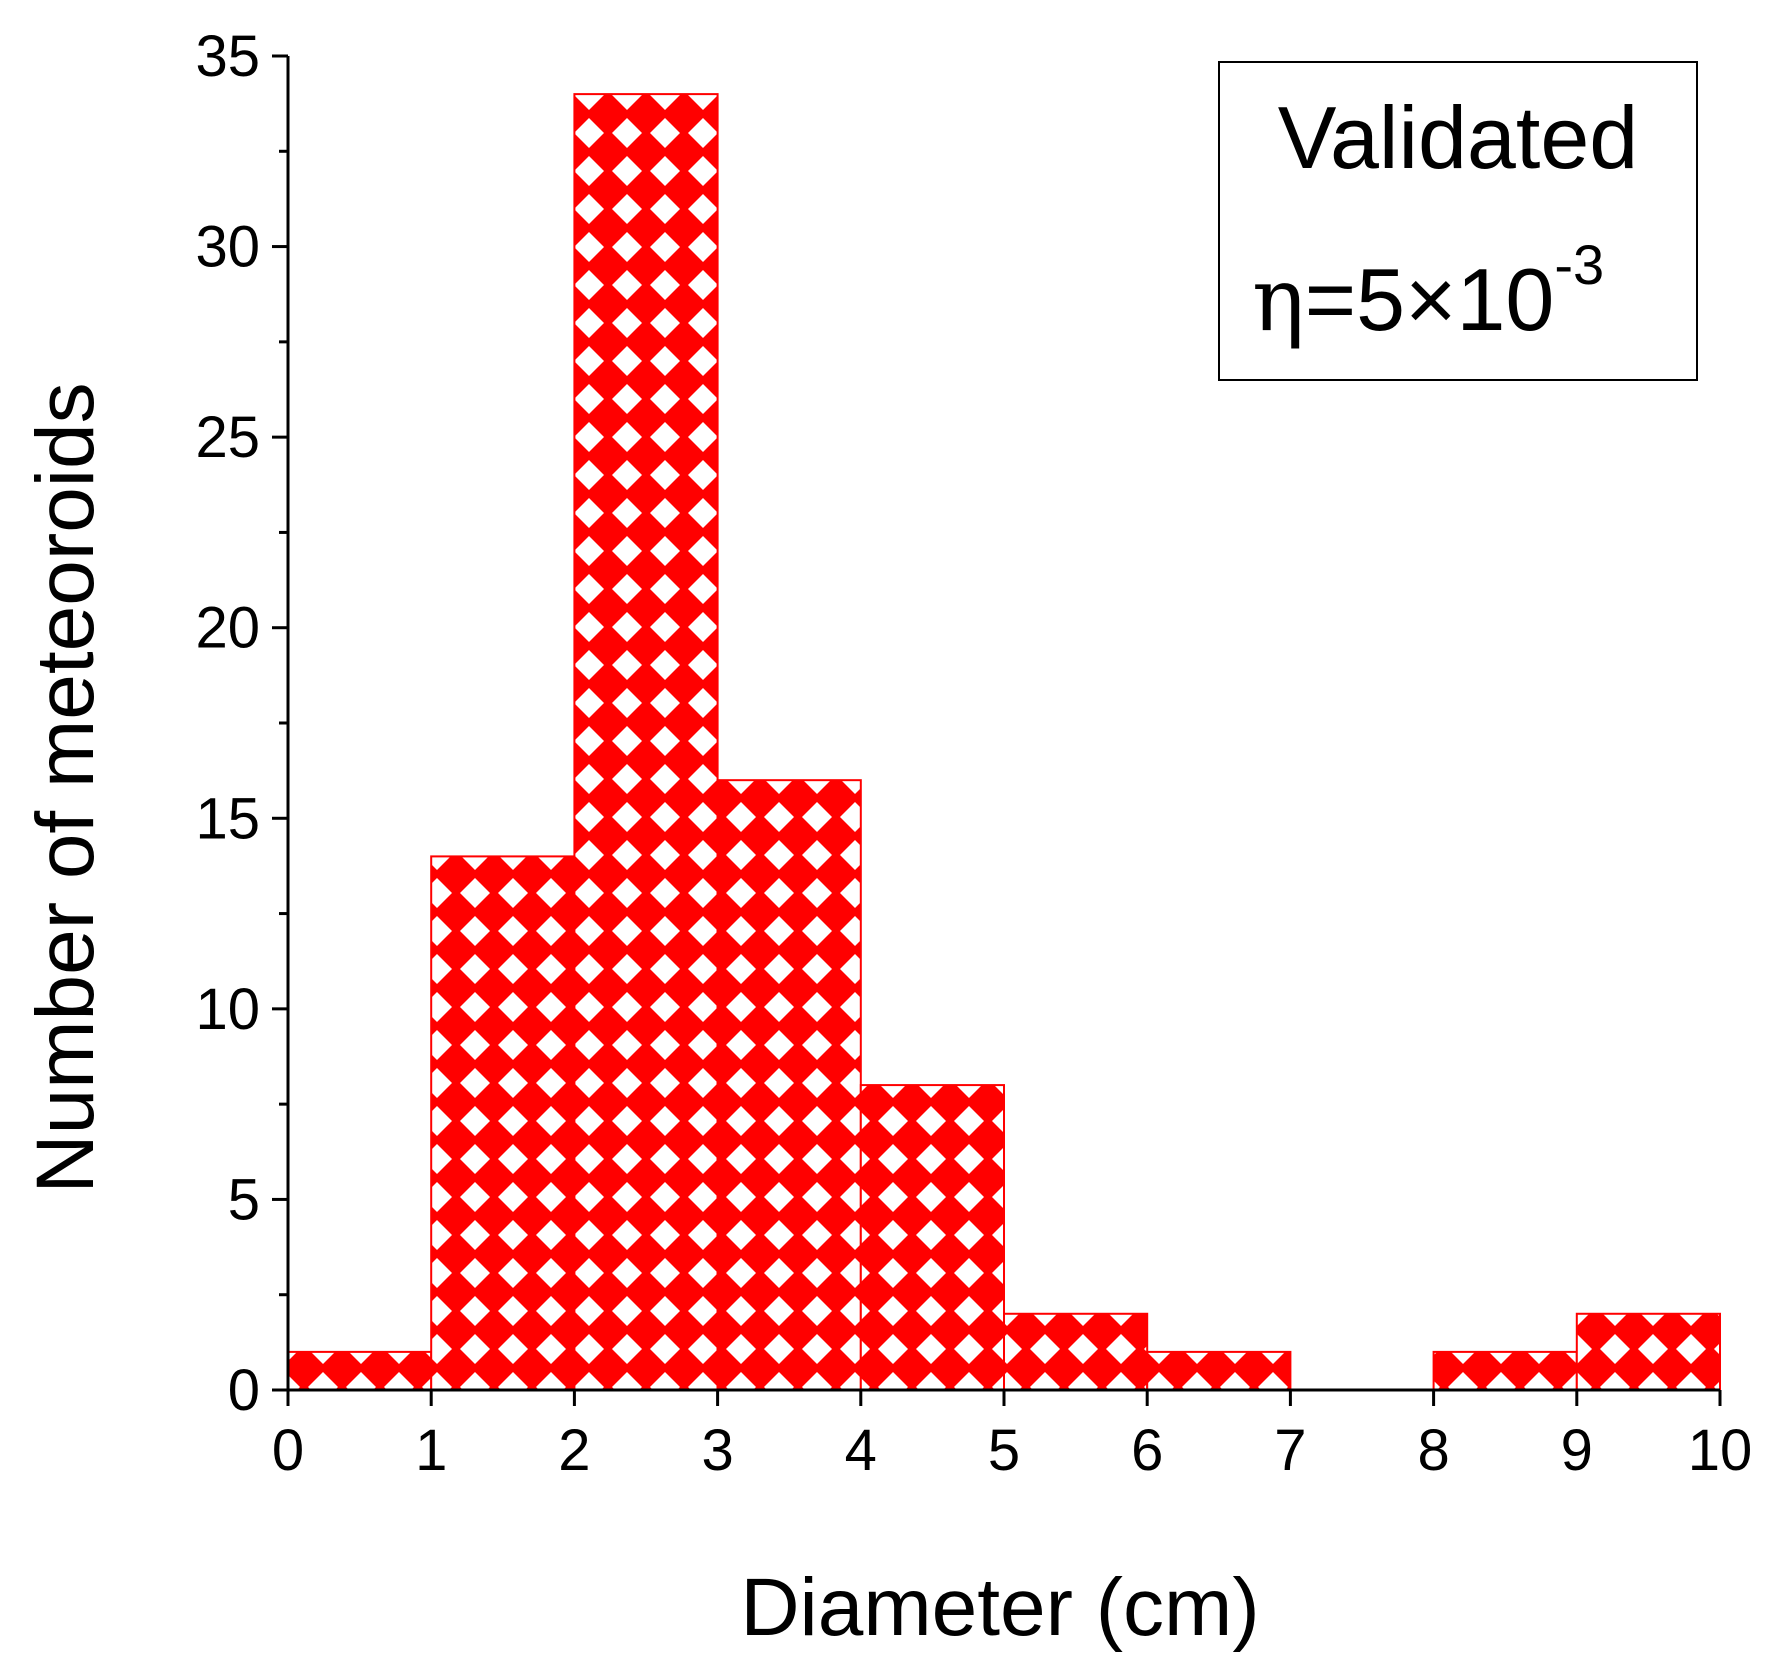 The width and height of the screenshot is (1771, 1668). What do you see at coordinates (999, 1607) in the screenshot?
I see `x-axis-title: Diameter (cm)` at bounding box center [999, 1607].